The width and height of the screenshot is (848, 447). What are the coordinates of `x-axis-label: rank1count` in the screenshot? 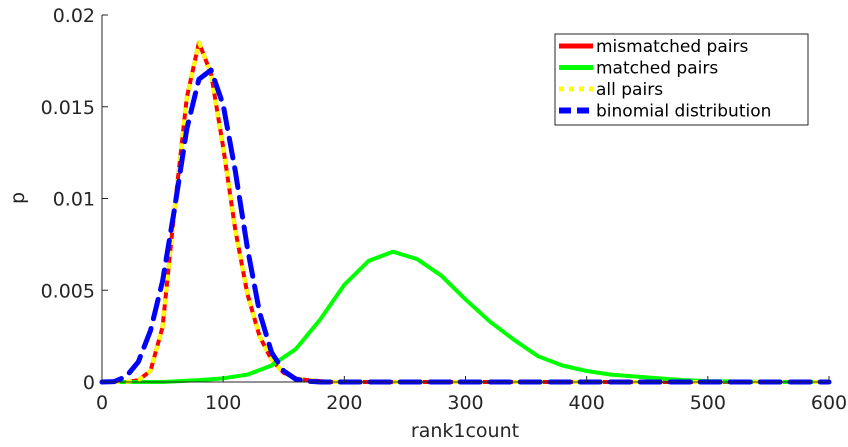 It's located at (465, 431).